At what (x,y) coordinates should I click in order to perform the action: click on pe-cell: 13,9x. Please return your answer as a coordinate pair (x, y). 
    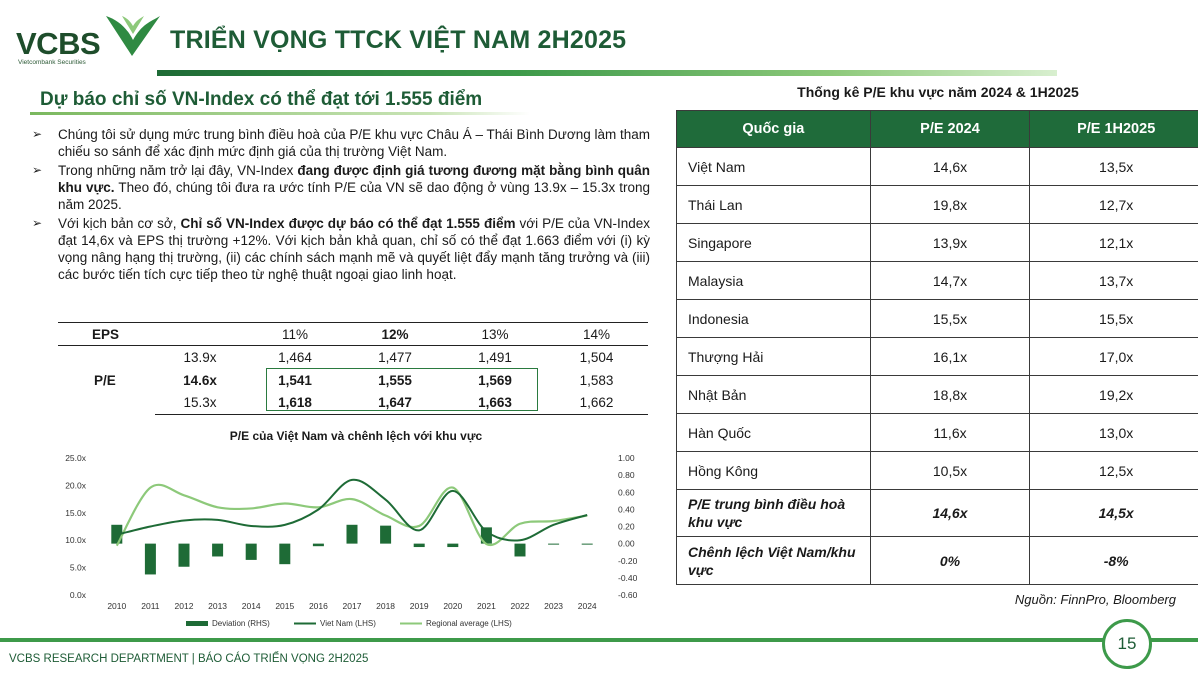
    Looking at the image, I should click on (950, 242).